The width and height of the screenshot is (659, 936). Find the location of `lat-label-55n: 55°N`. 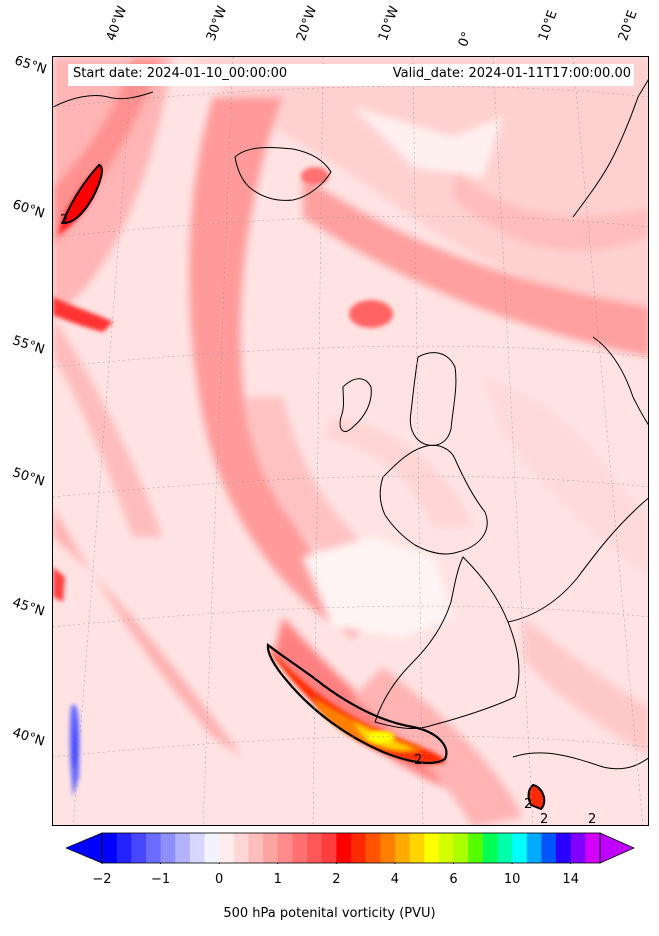

lat-label-55n: 55°N is located at coordinates (28, 345).